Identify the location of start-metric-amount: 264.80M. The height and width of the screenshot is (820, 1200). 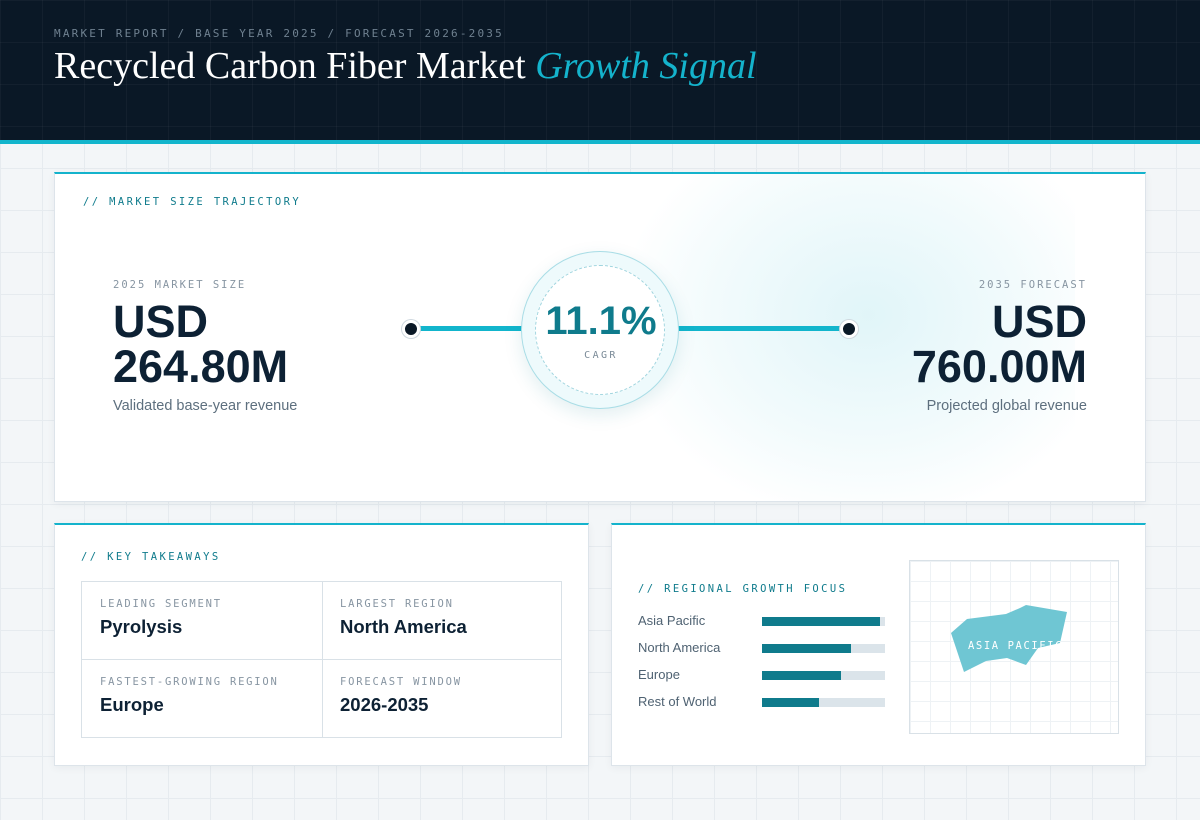
(201, 366).